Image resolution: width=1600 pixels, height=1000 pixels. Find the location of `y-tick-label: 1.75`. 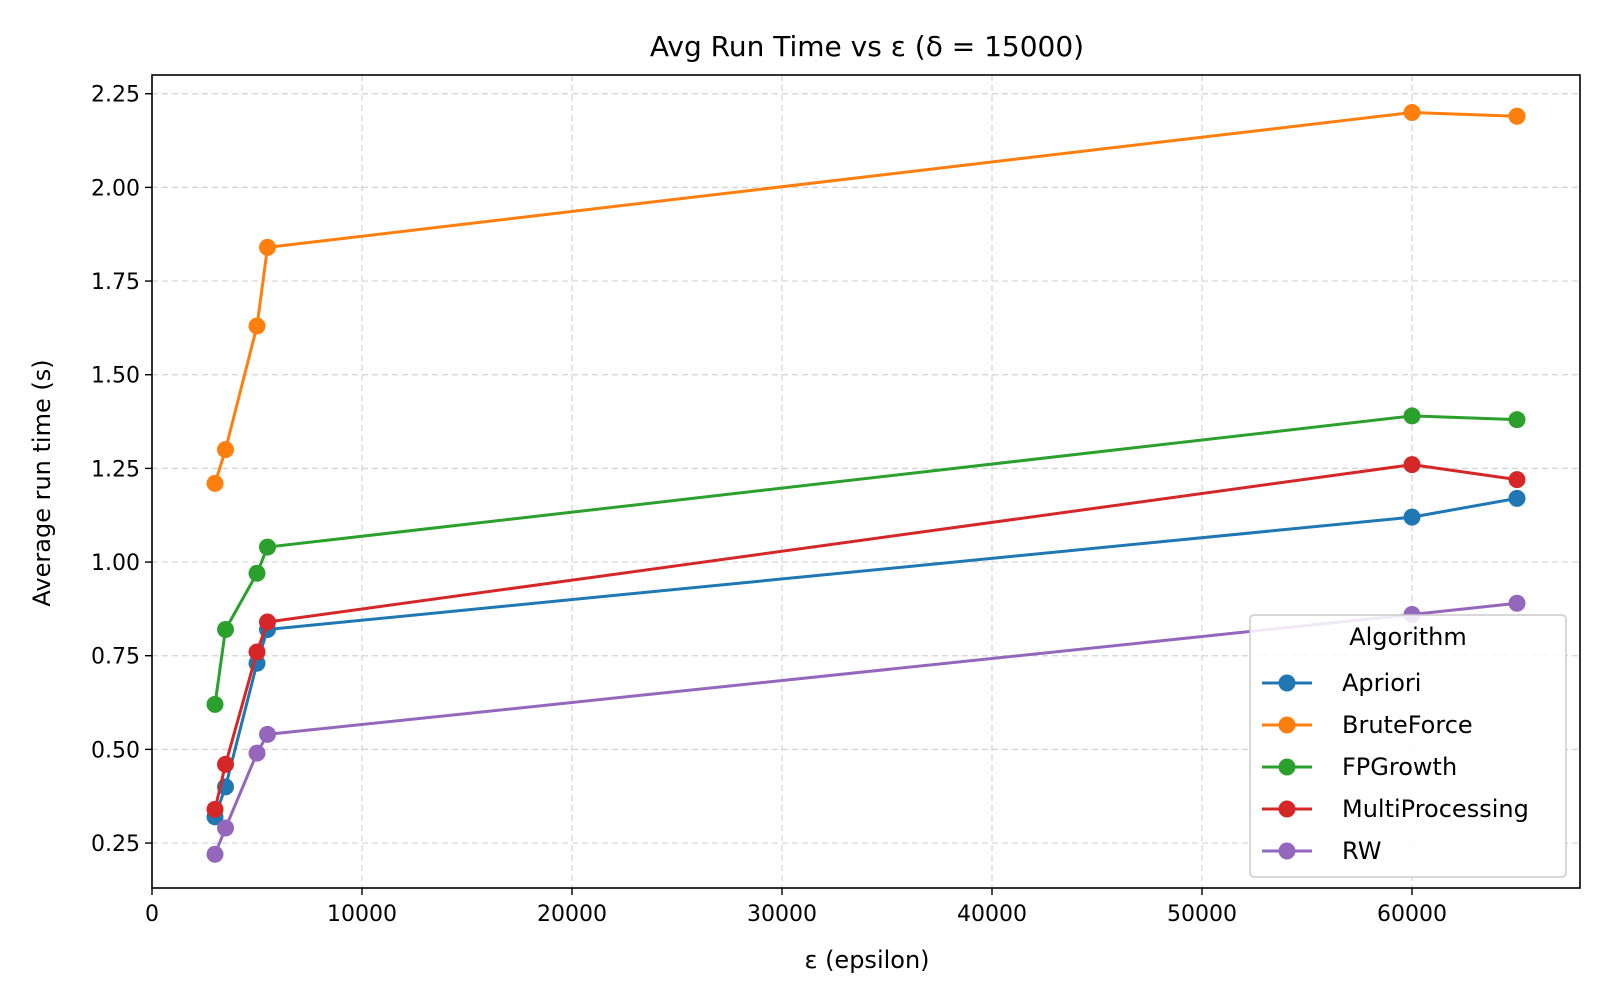

y-tick-label: 1.75 is located at coordinates (115, 282).